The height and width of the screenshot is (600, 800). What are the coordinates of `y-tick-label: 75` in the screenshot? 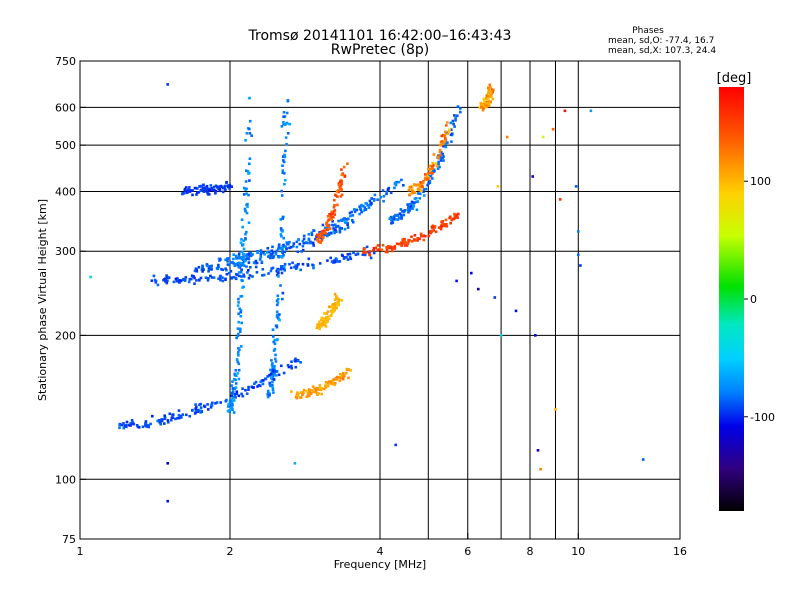 It's located at (69, 539).